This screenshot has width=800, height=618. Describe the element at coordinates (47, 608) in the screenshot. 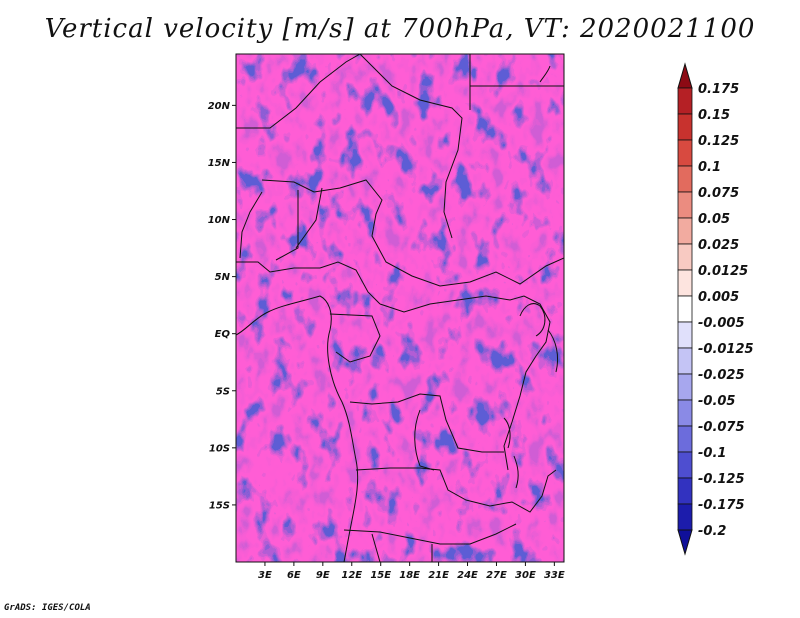

I see `grads-credit: GrADS: IGES/COLA` at that location.